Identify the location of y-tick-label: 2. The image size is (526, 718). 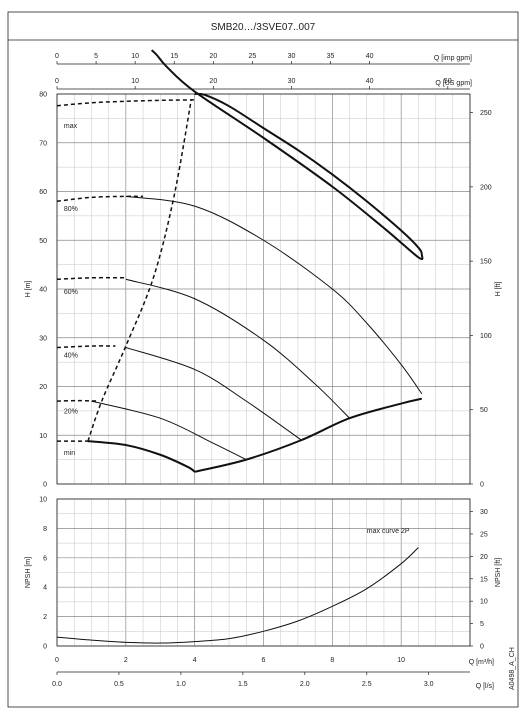
(45, 617).